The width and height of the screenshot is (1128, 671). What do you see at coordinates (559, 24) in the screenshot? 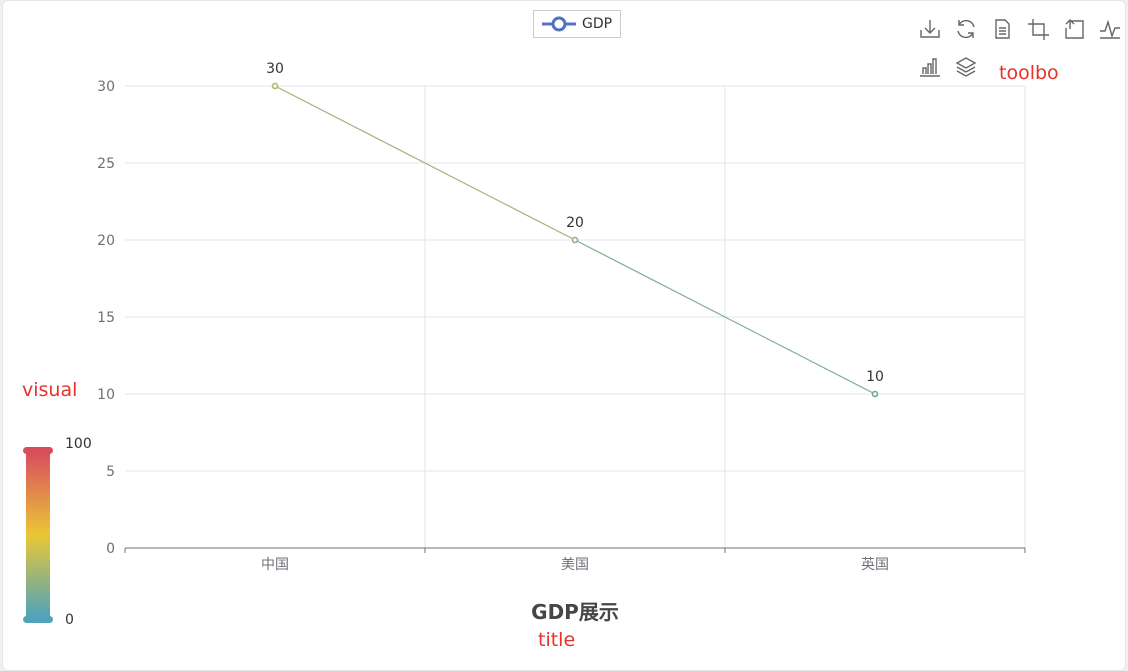
I see `legend-line-icon` at bounding box center [559, 24].